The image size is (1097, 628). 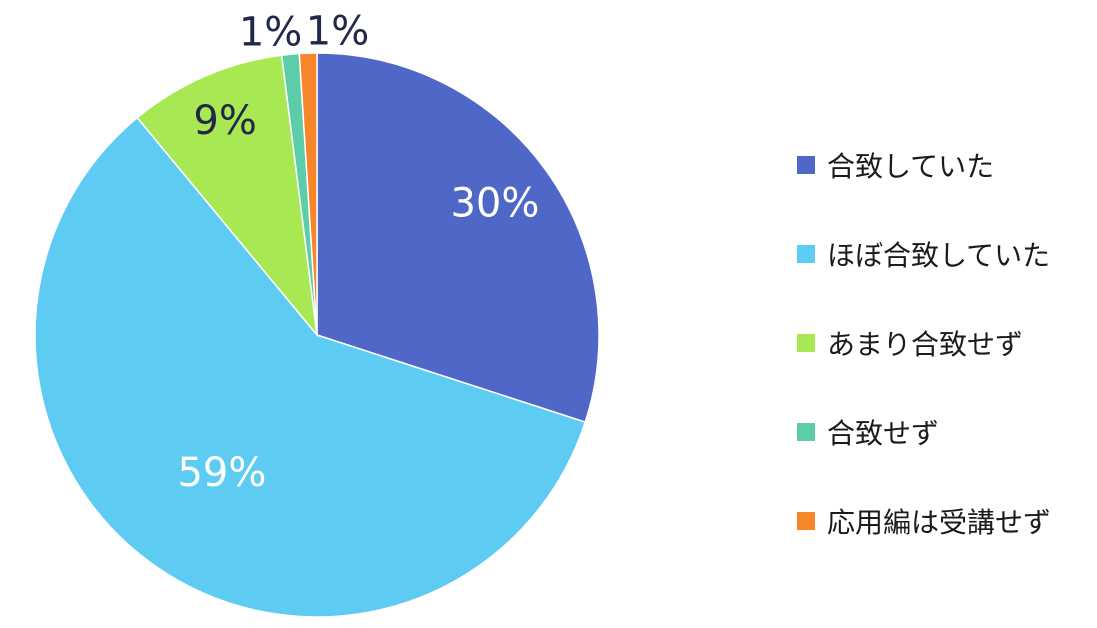 I want to click on data-label-0: 30%, so click(x=494, y=204).